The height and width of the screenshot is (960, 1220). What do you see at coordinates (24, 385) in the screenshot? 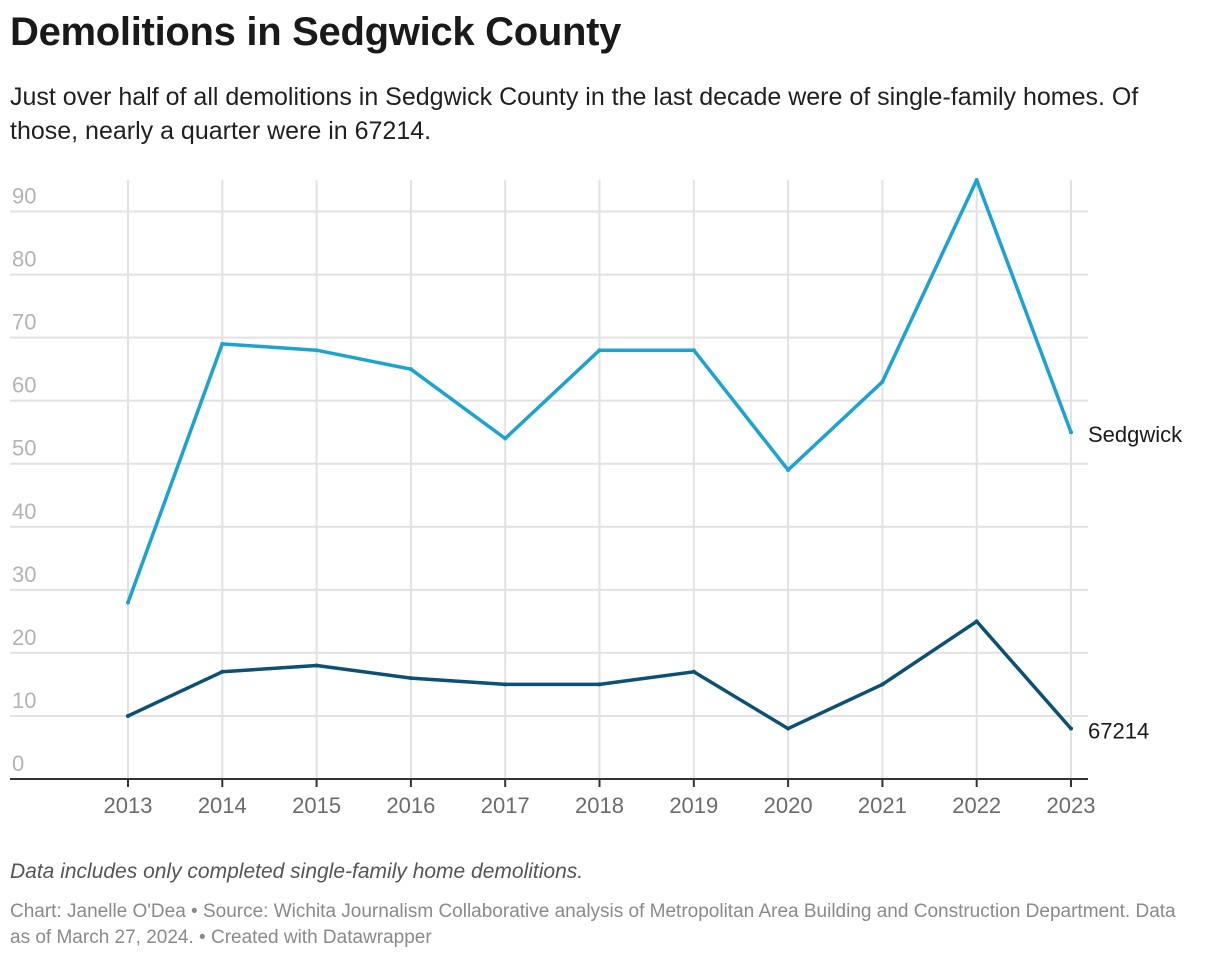
I see `y-tick-label: 60` at bounding box center [24, 385].